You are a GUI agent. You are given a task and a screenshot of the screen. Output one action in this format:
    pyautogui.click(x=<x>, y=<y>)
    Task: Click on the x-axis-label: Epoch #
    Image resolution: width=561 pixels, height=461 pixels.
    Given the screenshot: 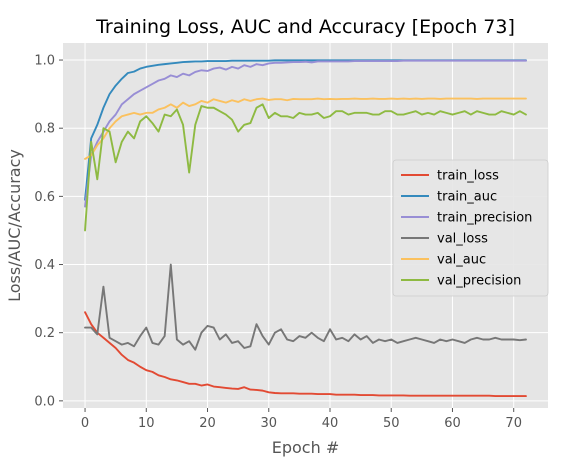 What is the action you would take?
    pyautogui.click(x=305, y=447)
    